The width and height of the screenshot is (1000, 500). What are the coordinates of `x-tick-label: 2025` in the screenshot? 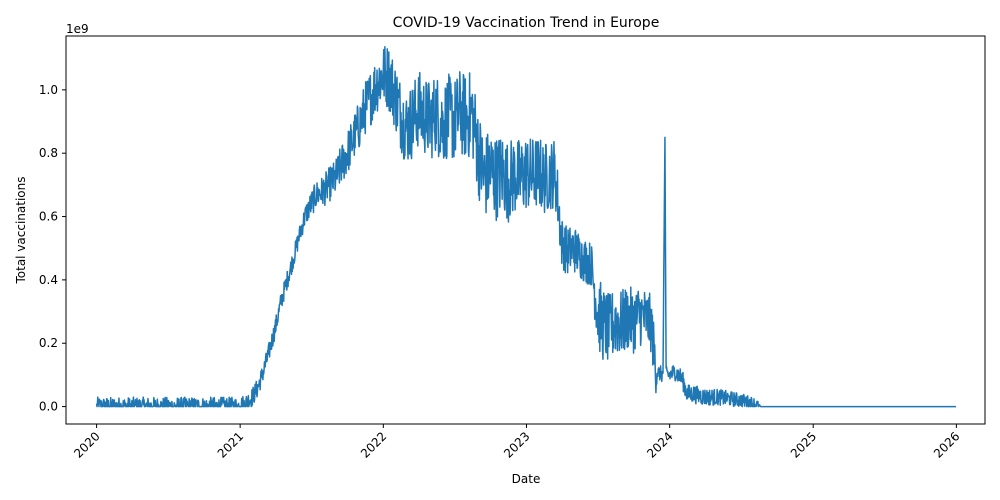 It's located at (803, 444).